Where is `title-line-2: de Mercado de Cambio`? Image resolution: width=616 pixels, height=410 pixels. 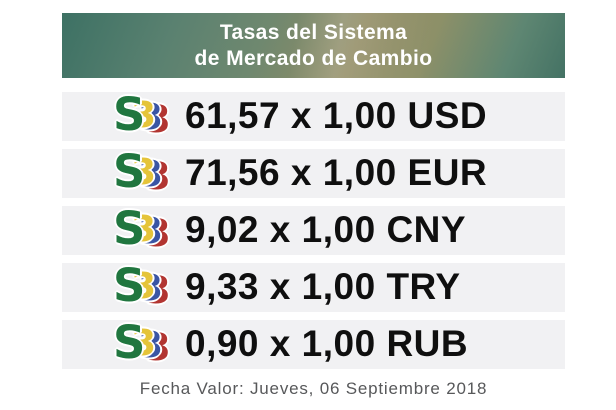
title-line-2: de Mercado de Cambio is located at coordinates (313, 58).